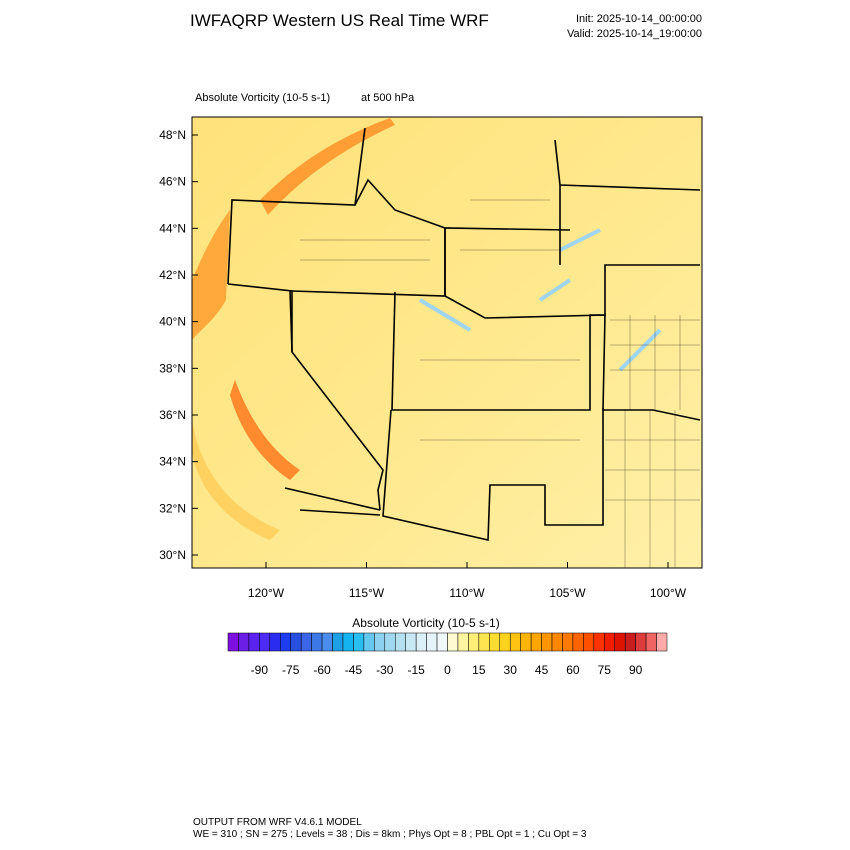 The image size is (850, 850). Describe the element at coordinates (425, 623) in the screenshot. I see `colorbar-title: Absolute Vorticity (10-5 s-1)` at that location.